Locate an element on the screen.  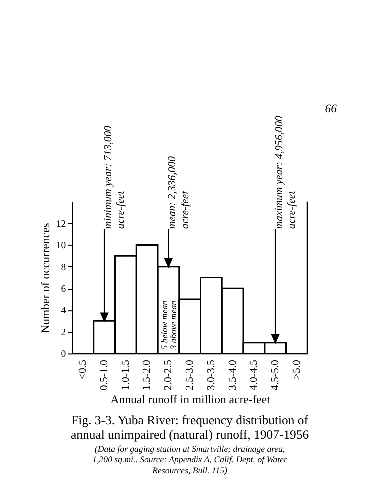
x-tick-label: 2.5-3.0 is located at coordinates (190, 375).